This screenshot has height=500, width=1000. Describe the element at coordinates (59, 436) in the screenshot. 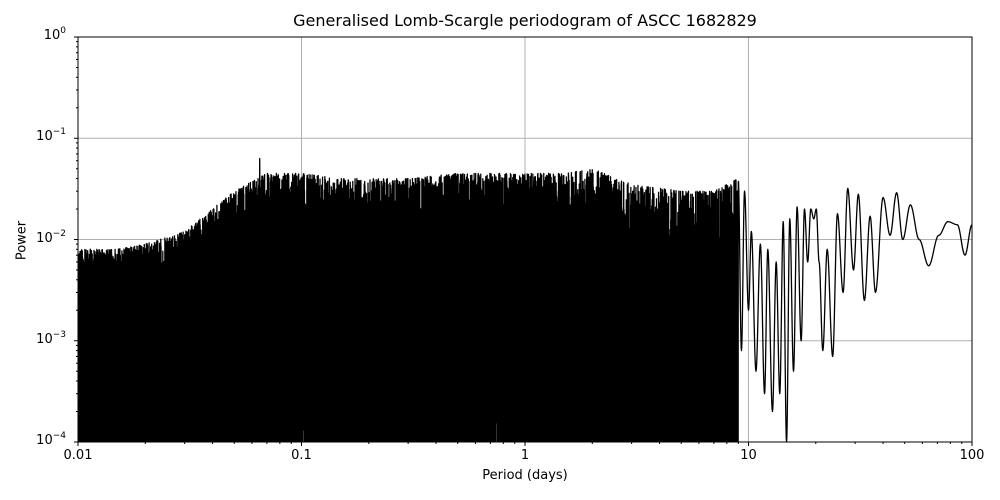

I see `y-tick-exponent: −4` at that location.